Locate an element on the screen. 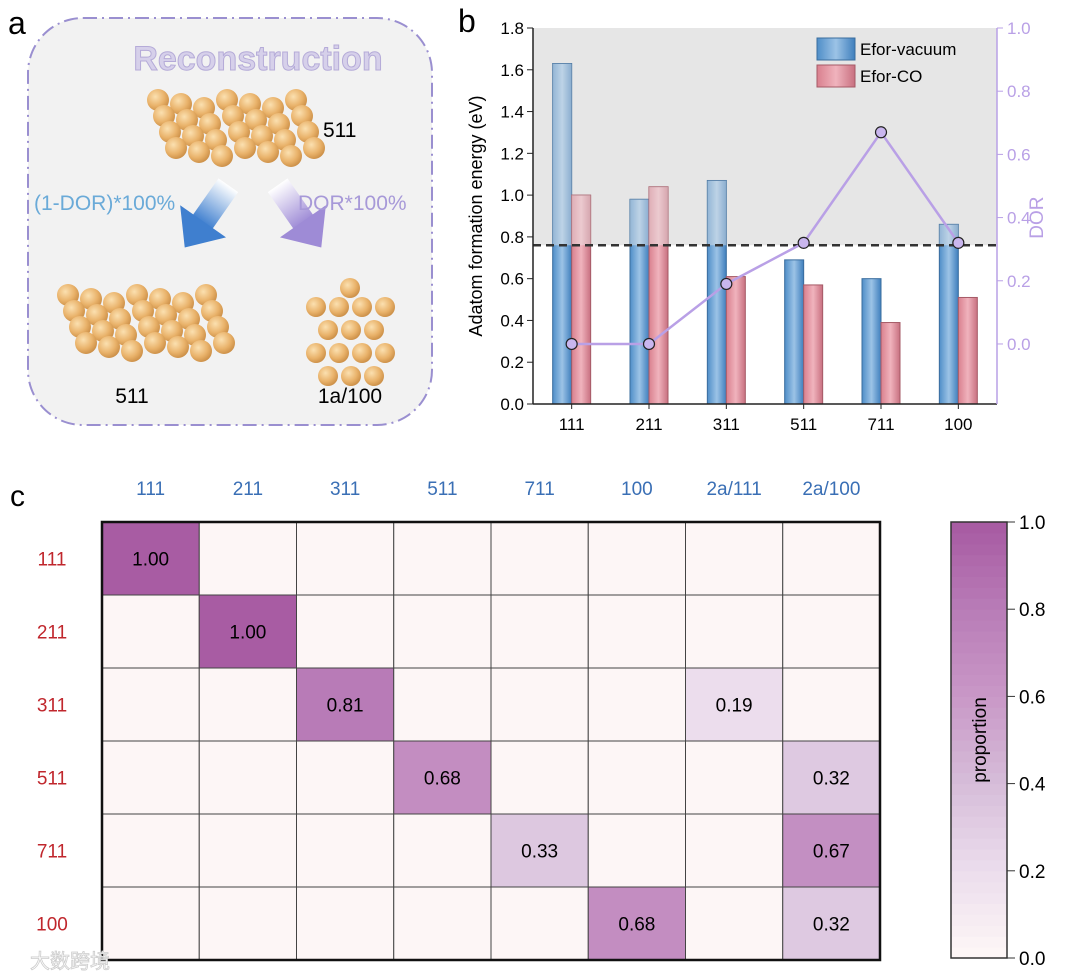  y-tick-label: 0.0 is located at coordinates (512, 404).